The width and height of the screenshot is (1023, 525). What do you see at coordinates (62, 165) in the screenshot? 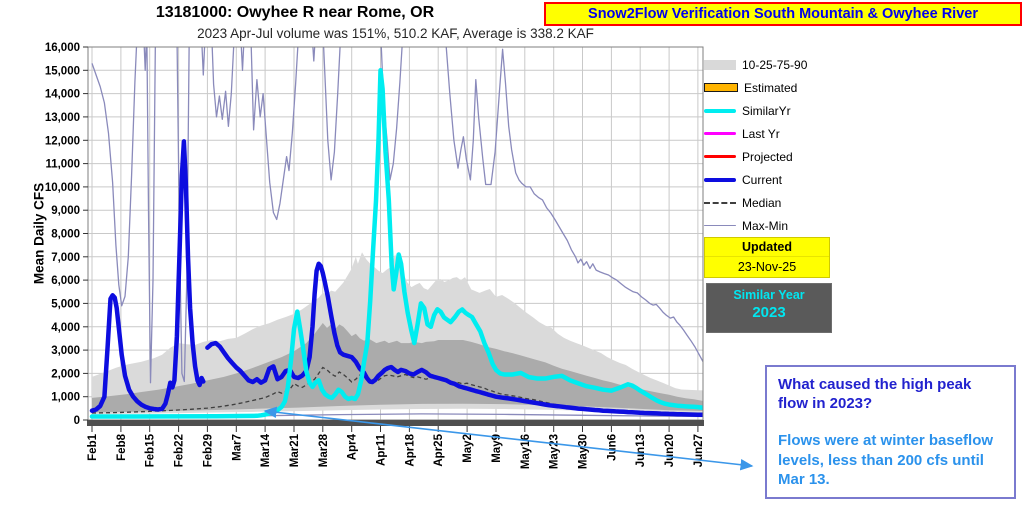
I see `y-tick-label: 11,000` at bounding box center [62, 165].